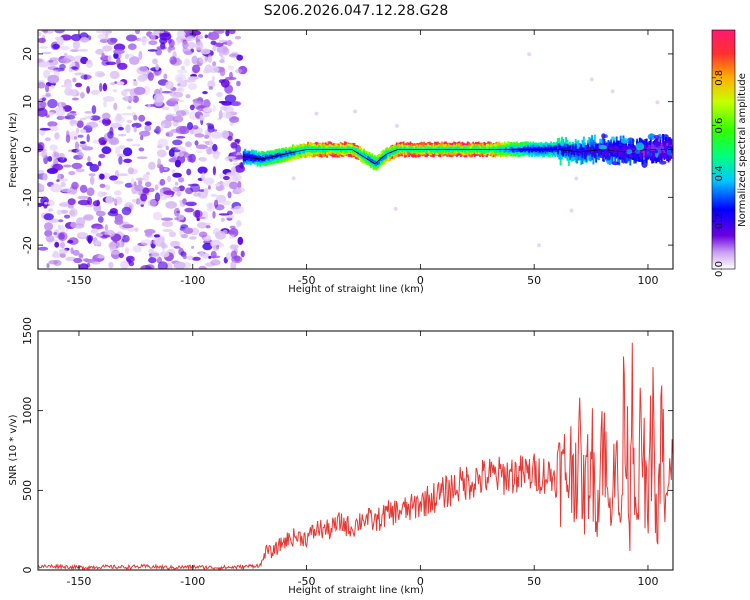 Image resolution: width=750 pixels, height=600 pixels. What do you see at coordinates (718, 173) in the screenshot?
I see `colorbar-ticks: 0.0 0.2 0.4 0.6 0.8` at bounding box center [718, 173].